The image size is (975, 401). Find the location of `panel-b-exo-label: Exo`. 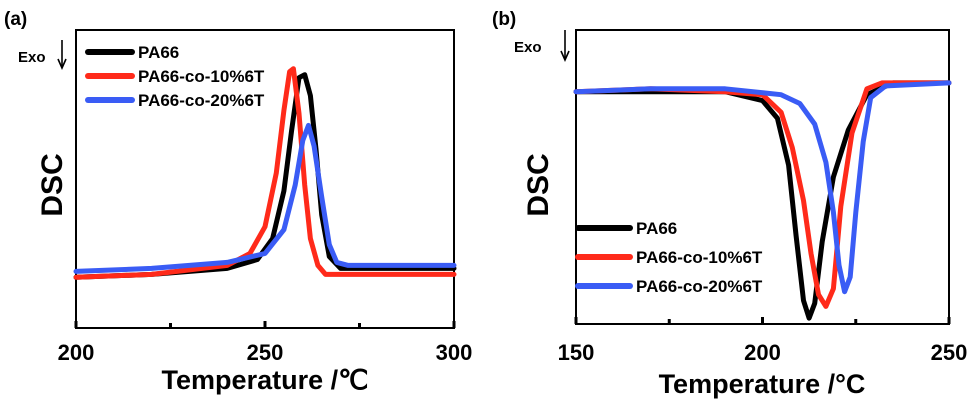

panel-b-exo-label: Exo is located at coordinates (528, 47).